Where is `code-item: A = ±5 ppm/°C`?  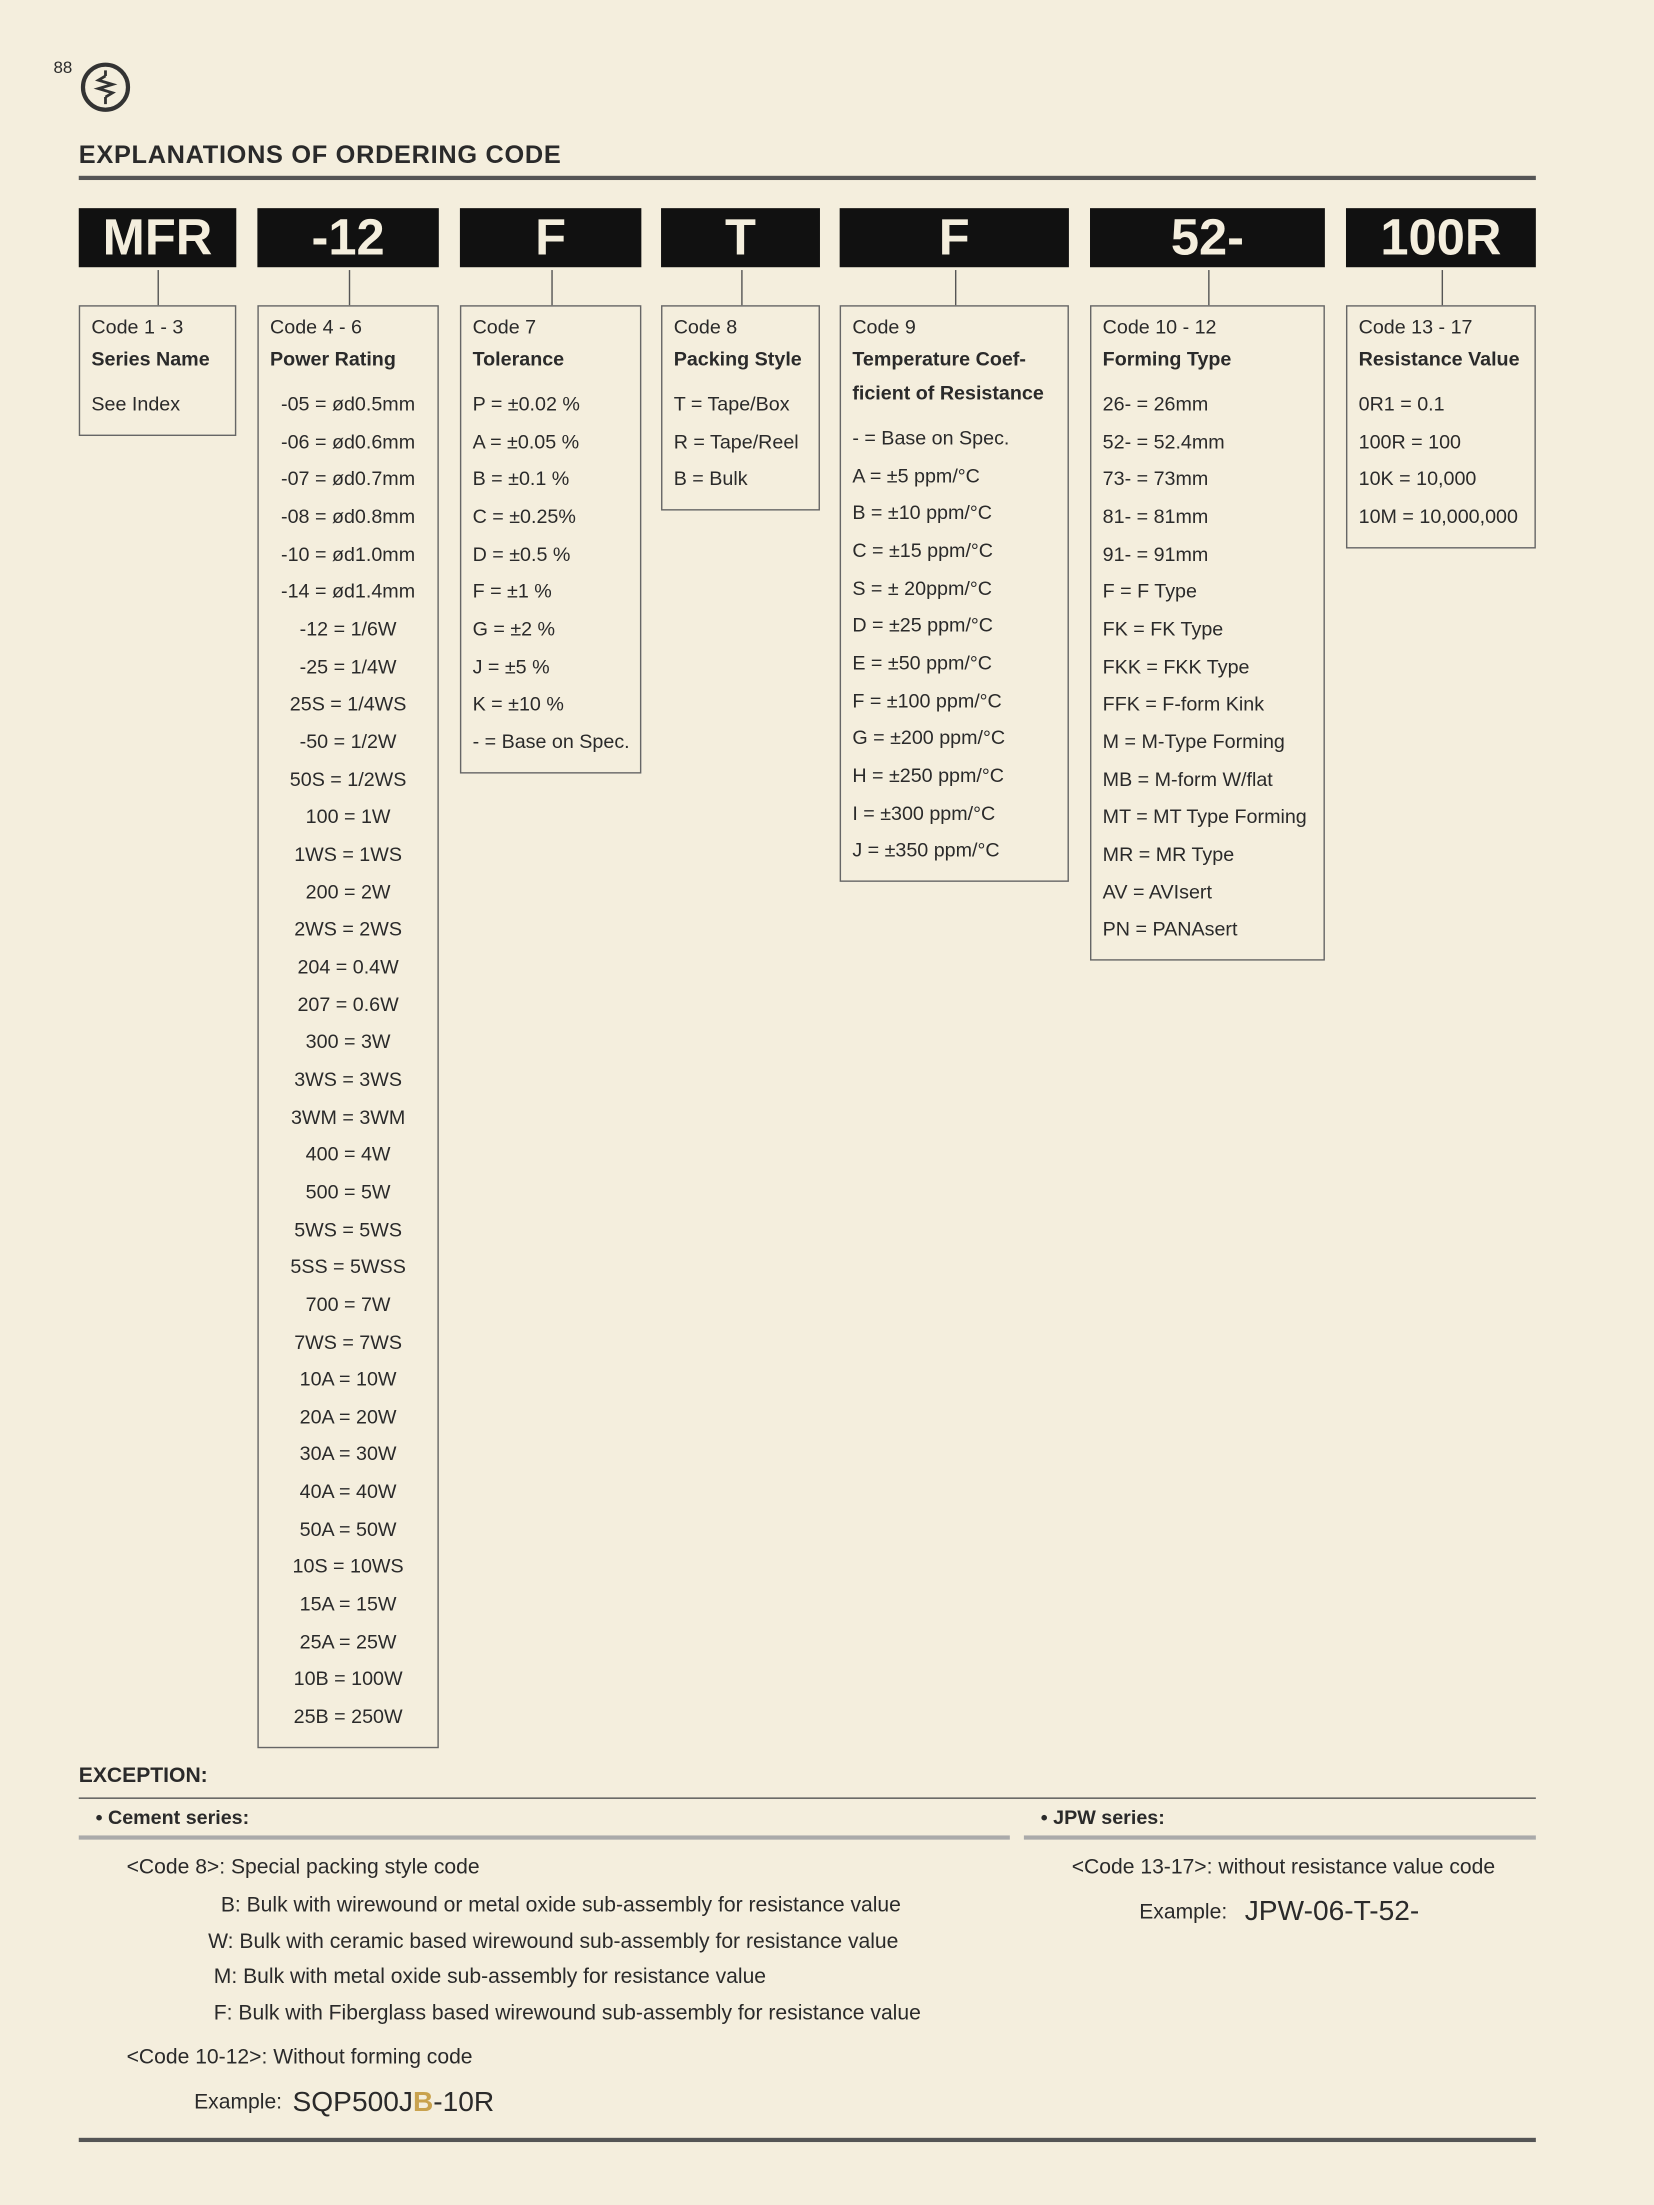
code-item: A = ±5 ppm/°C is located at coordinates (916, 475).